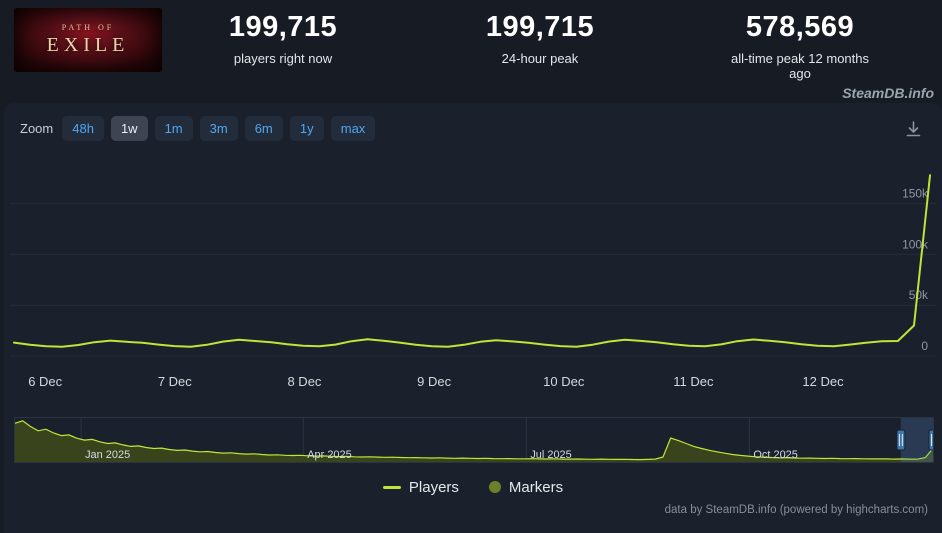 The width and height of the screenshot is (942, 533). I want to click on range-navigator: Jan 2025 Apr 2025 Jul 2025 Oct 2025, so click(474, 440).